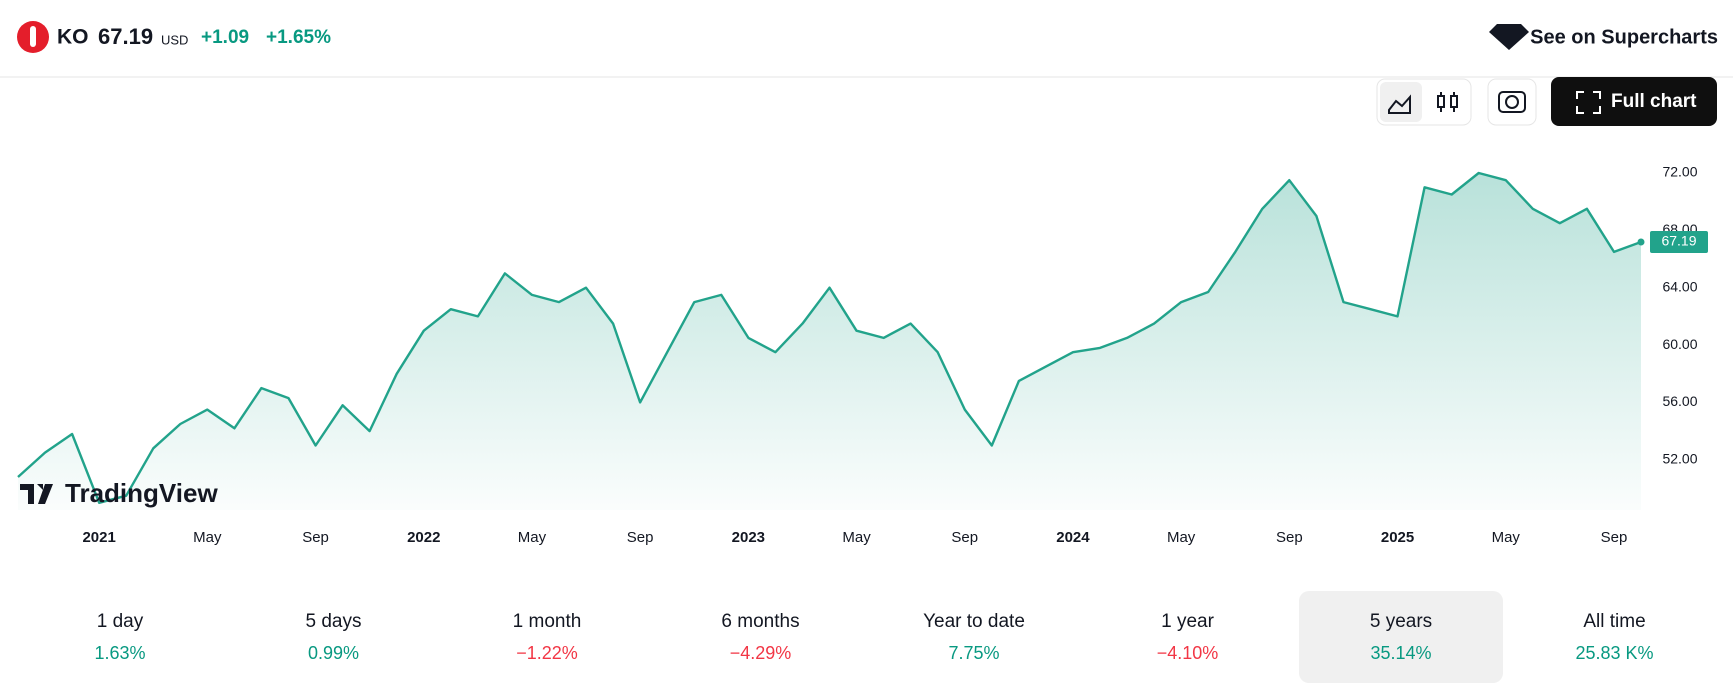 The width and height of the screenshot is (1733, 693). I want to click on area-icon, so click(1399, 104).